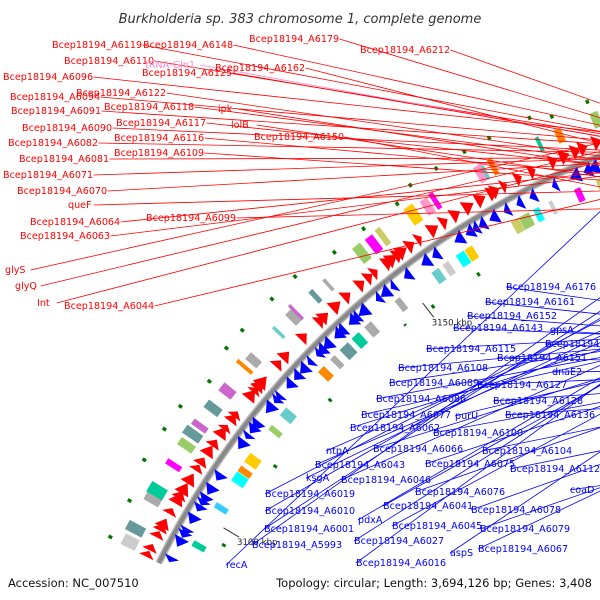  What do you see at coordinates (309, 529) in the screenshot?
I see `gene-label: Bcep18194_A6001` at bounding box center [309, 529].